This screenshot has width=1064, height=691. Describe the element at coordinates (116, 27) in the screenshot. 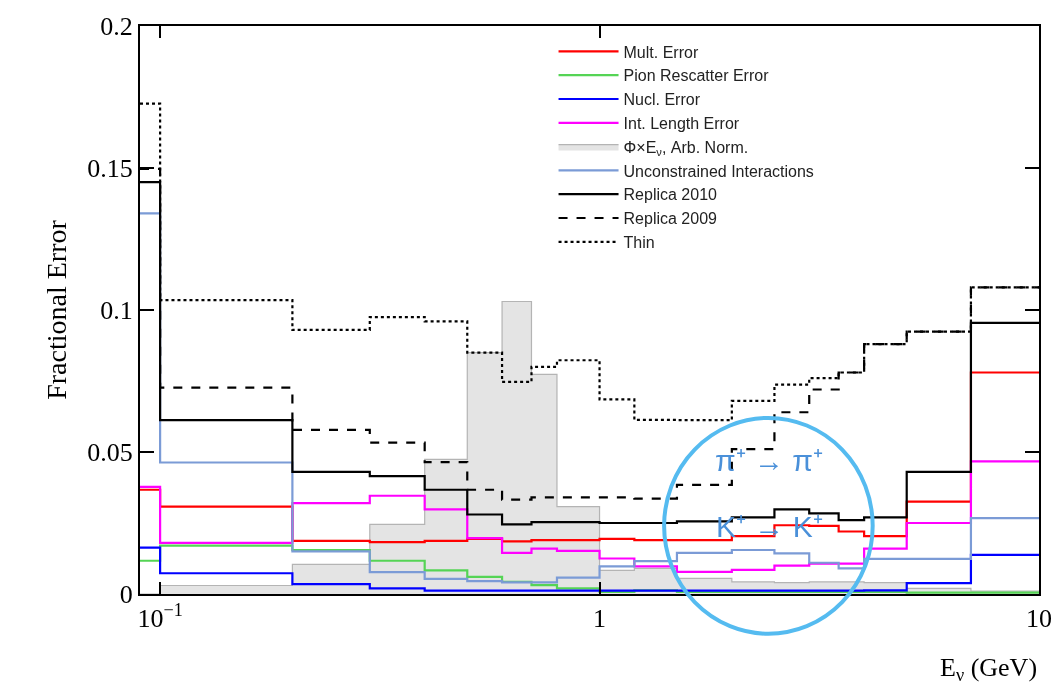

I see `y-tick-label: 0.2` at that location.